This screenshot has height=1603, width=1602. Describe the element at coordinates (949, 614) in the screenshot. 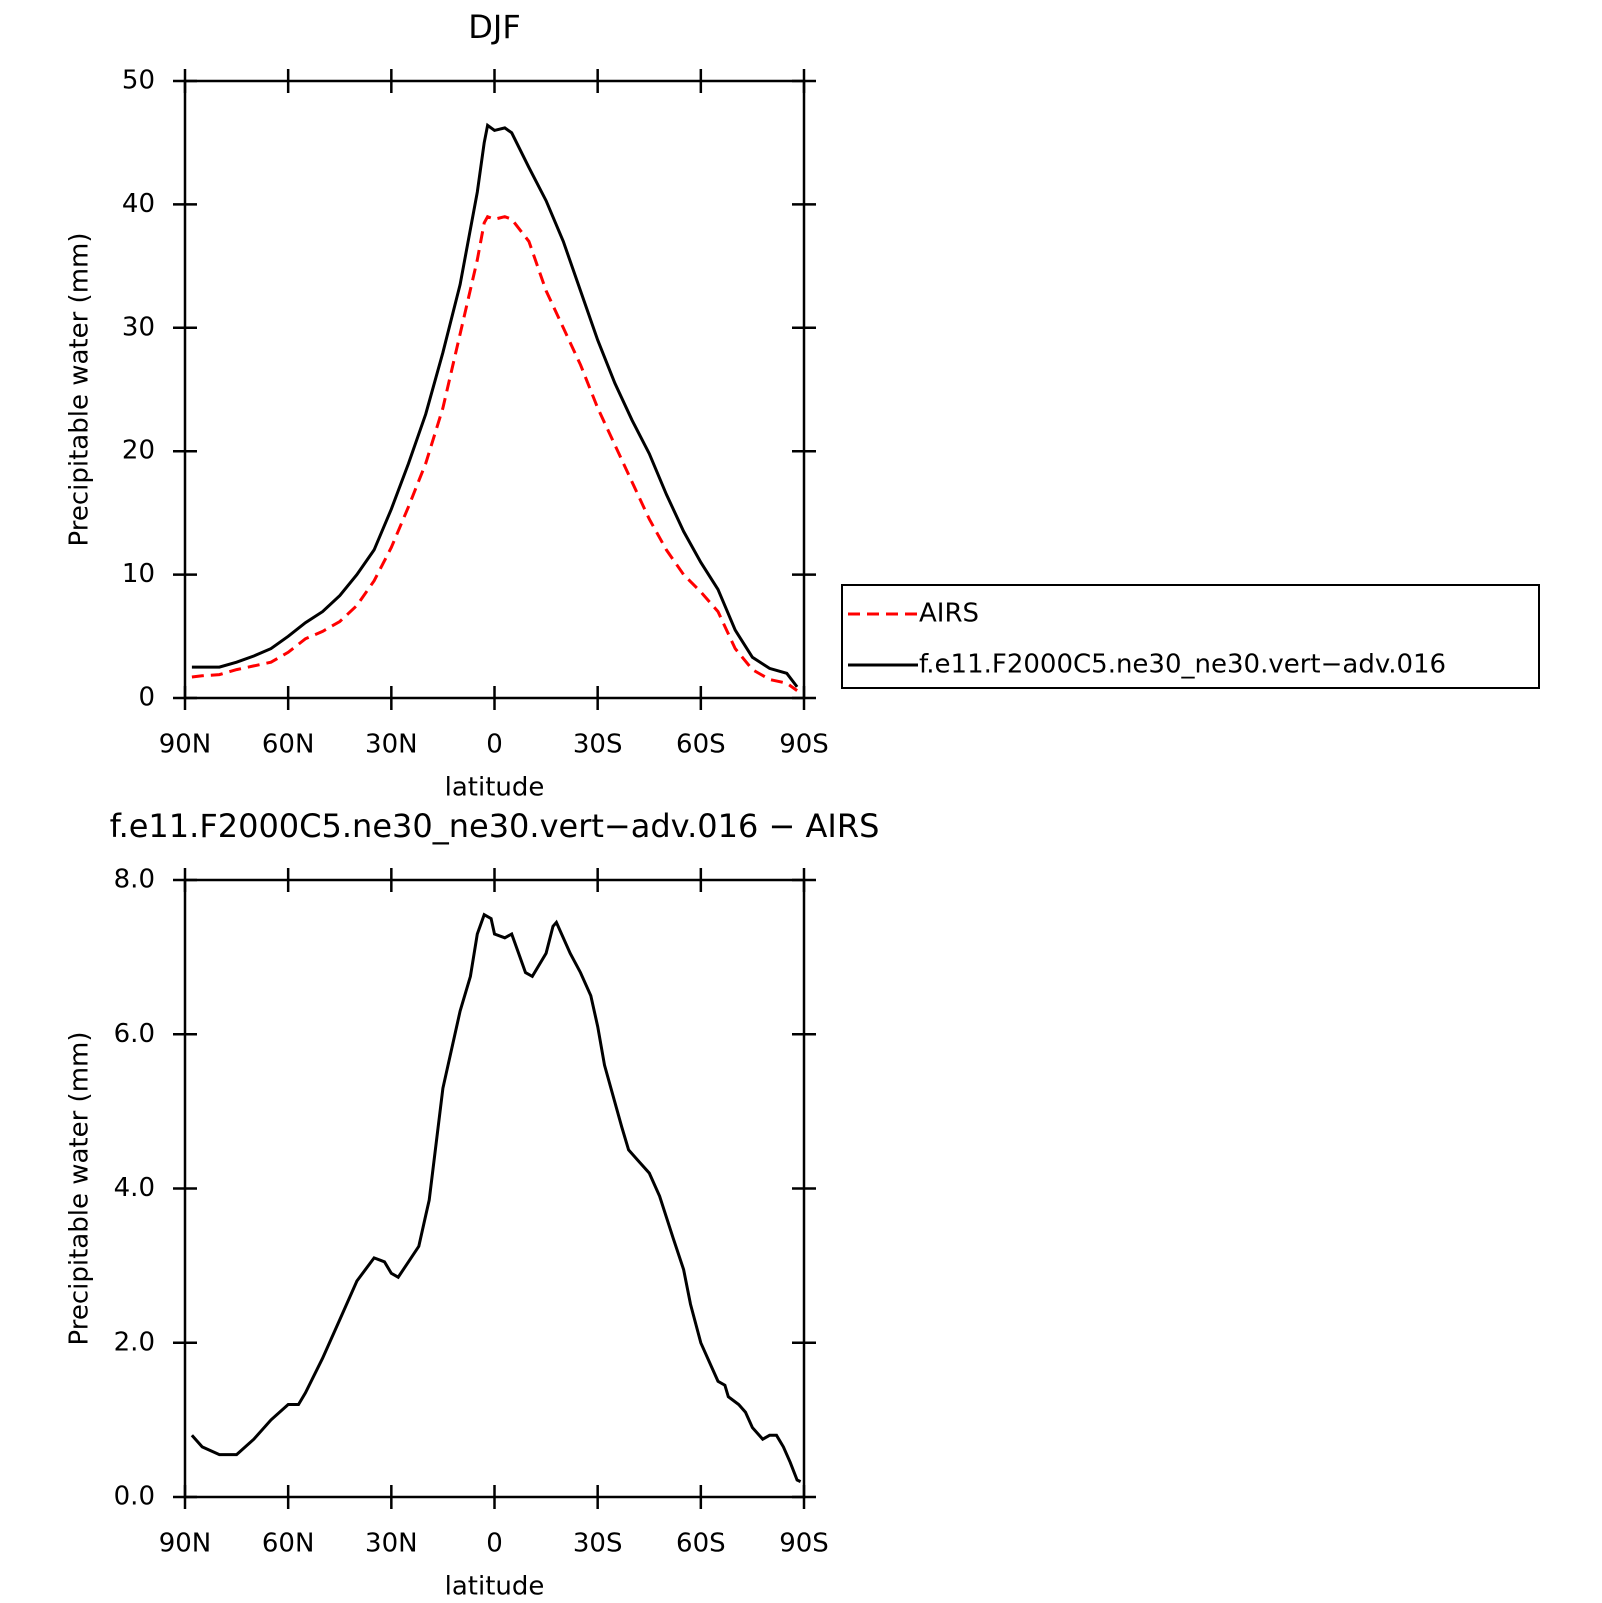

I see `legend-label: AIRS` at that location.